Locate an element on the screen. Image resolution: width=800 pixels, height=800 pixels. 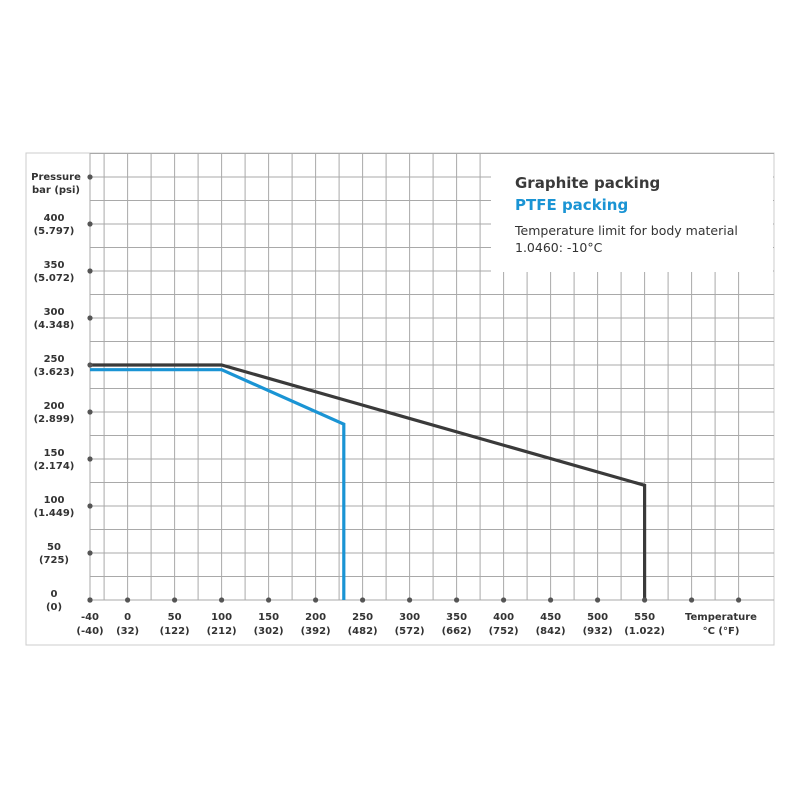
y-tick-label-psi: (5.072) is located at coordinates (54, 278).